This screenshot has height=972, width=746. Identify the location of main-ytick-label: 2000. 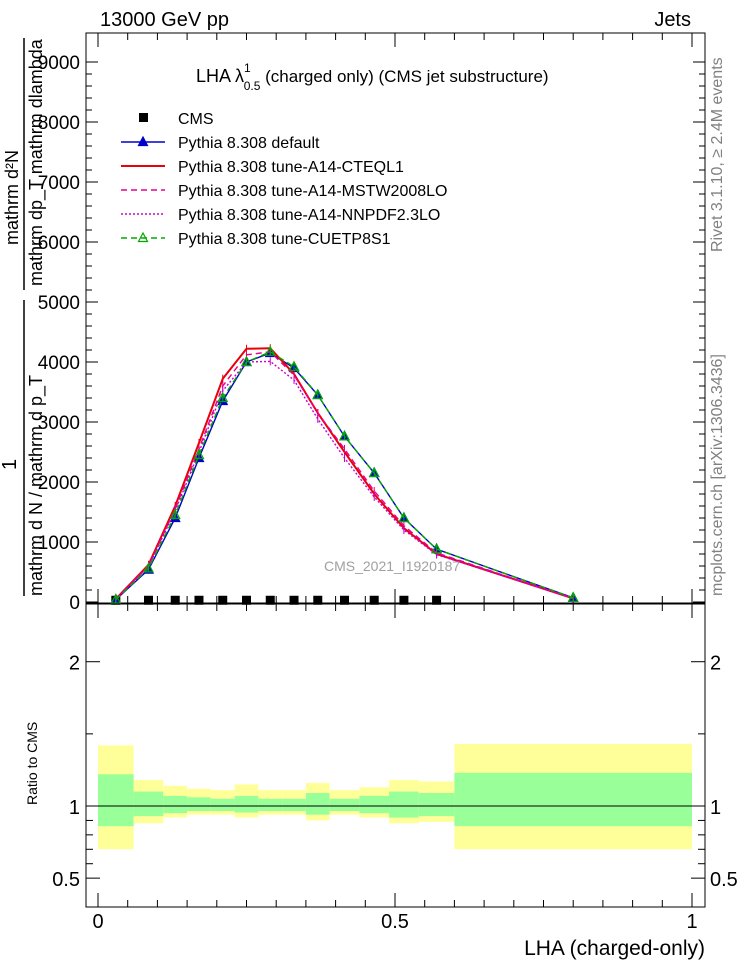
(59, 483).